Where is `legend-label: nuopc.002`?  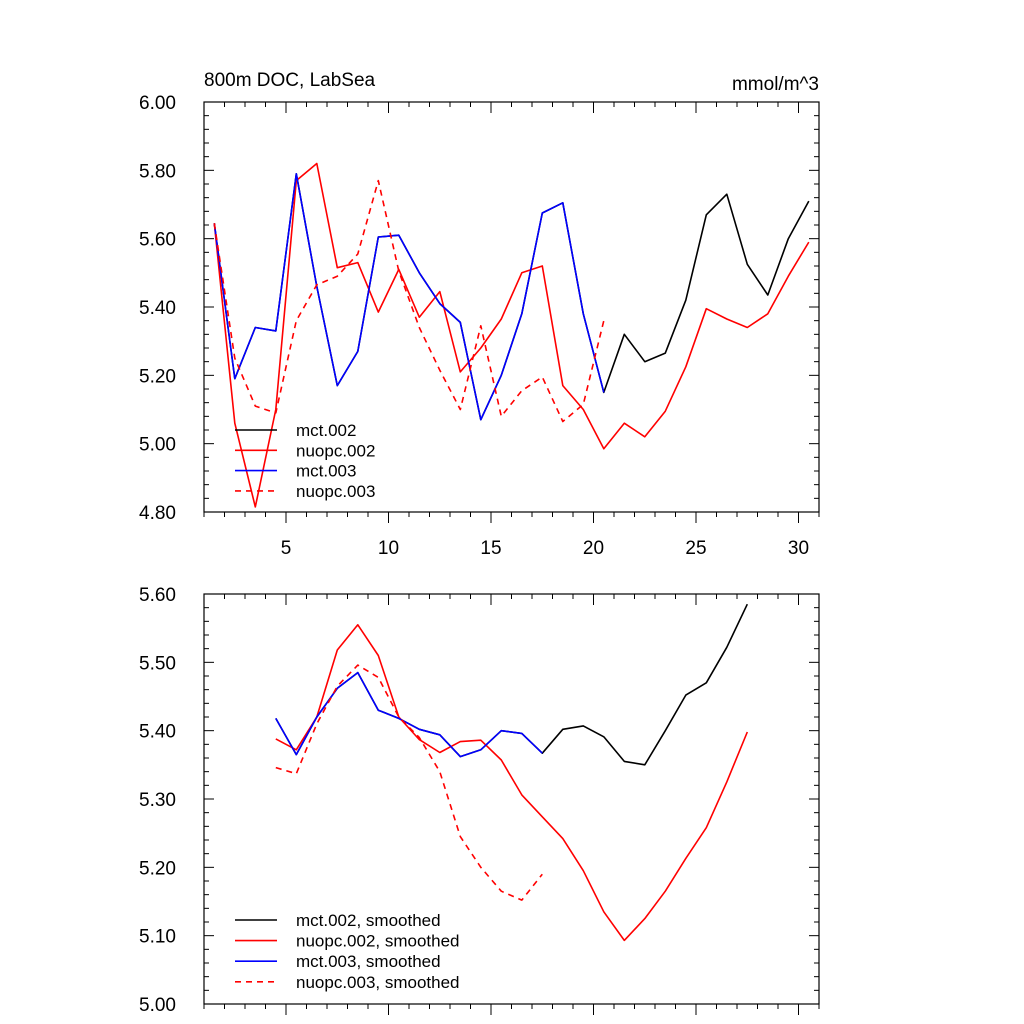
legend-label: nuopc.002 is located at coordinates (335, 450).